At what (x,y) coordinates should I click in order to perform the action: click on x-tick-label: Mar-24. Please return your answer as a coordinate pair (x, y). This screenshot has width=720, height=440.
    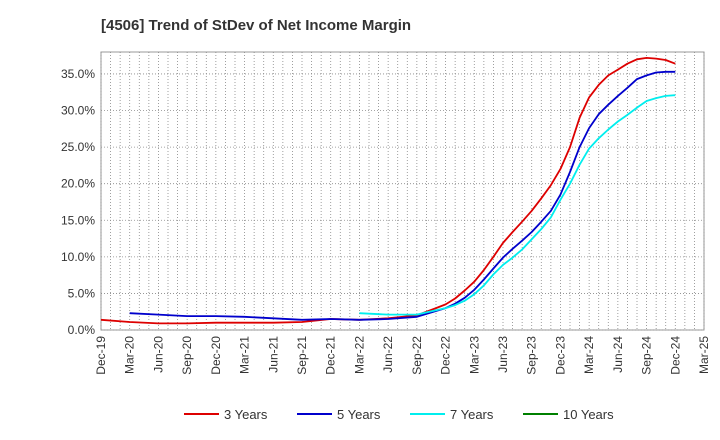
    Looking at the image, I should click on (589, 355).